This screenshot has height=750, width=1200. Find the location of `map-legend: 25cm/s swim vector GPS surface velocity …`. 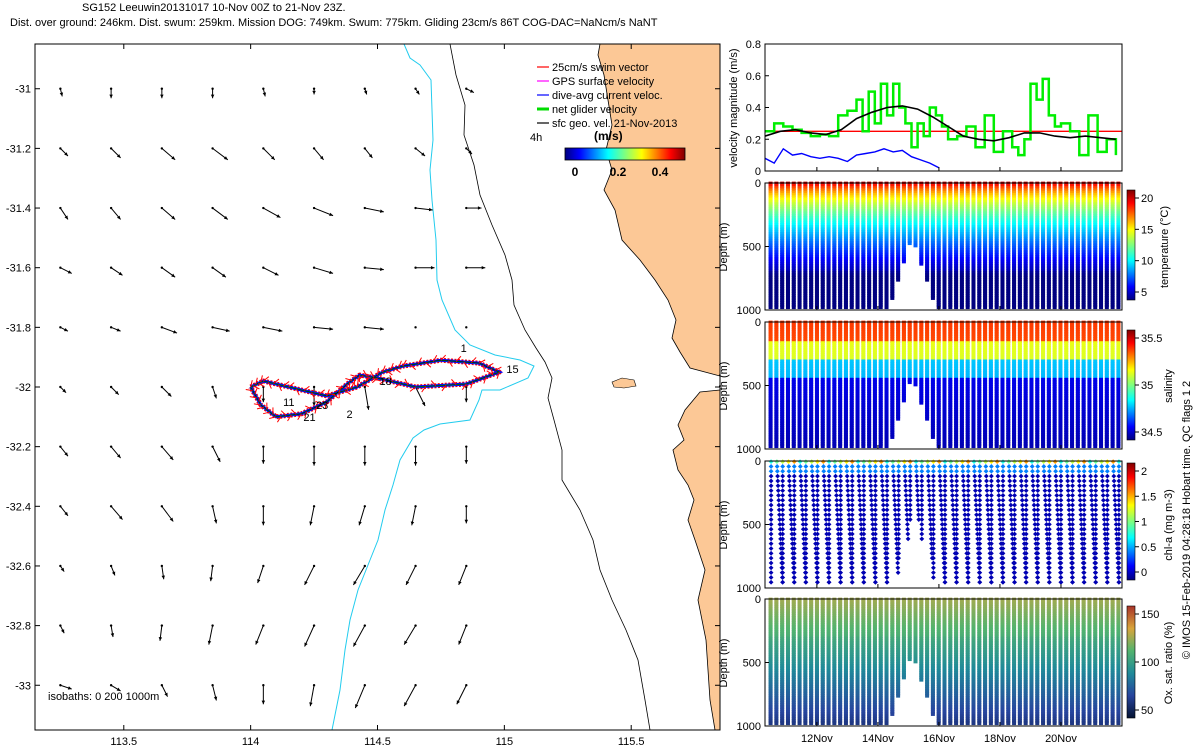

map-legend: 25cm/s swim vector GPS surface velocity … is located at coordinates (608, 120).